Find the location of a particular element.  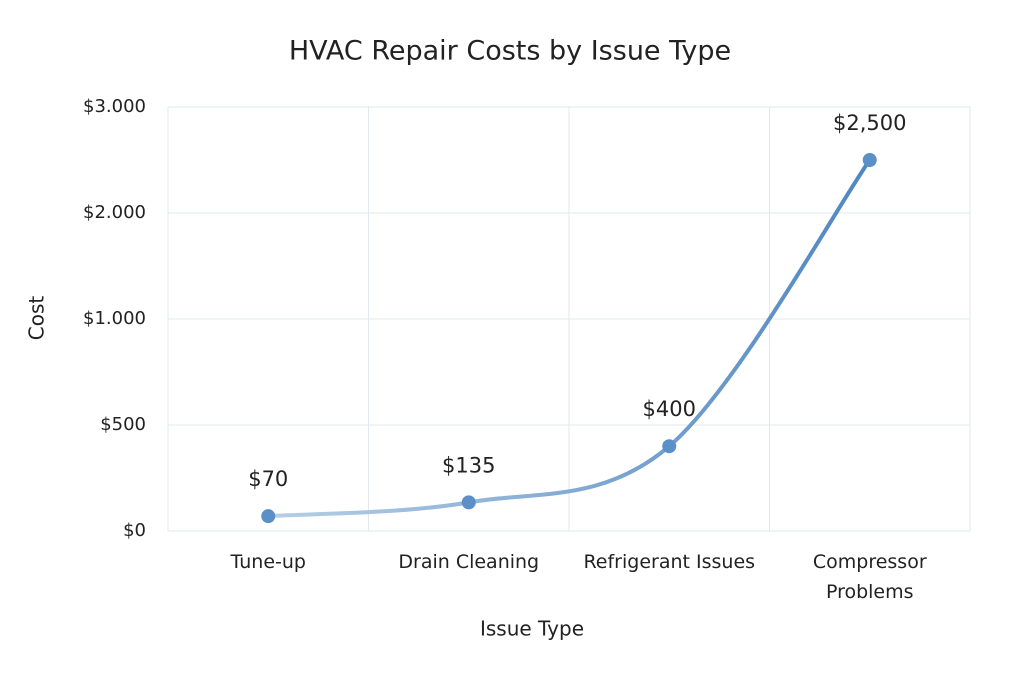

y-axis-title: Cost is located at coordinates (37, 318).